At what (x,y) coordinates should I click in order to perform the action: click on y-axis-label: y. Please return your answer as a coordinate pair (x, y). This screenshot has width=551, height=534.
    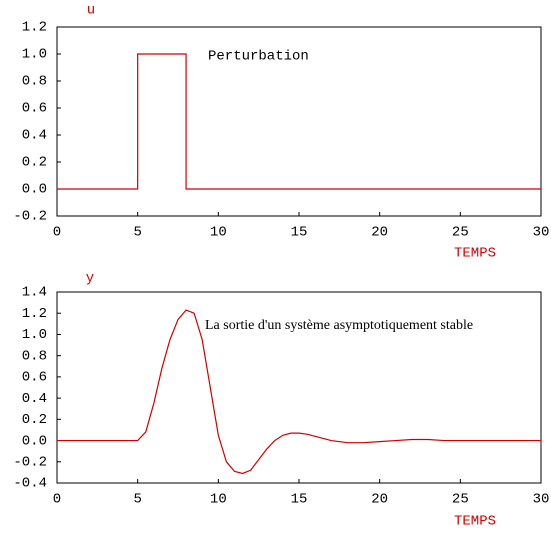
    Looking at the image, I should click on (90, 279).